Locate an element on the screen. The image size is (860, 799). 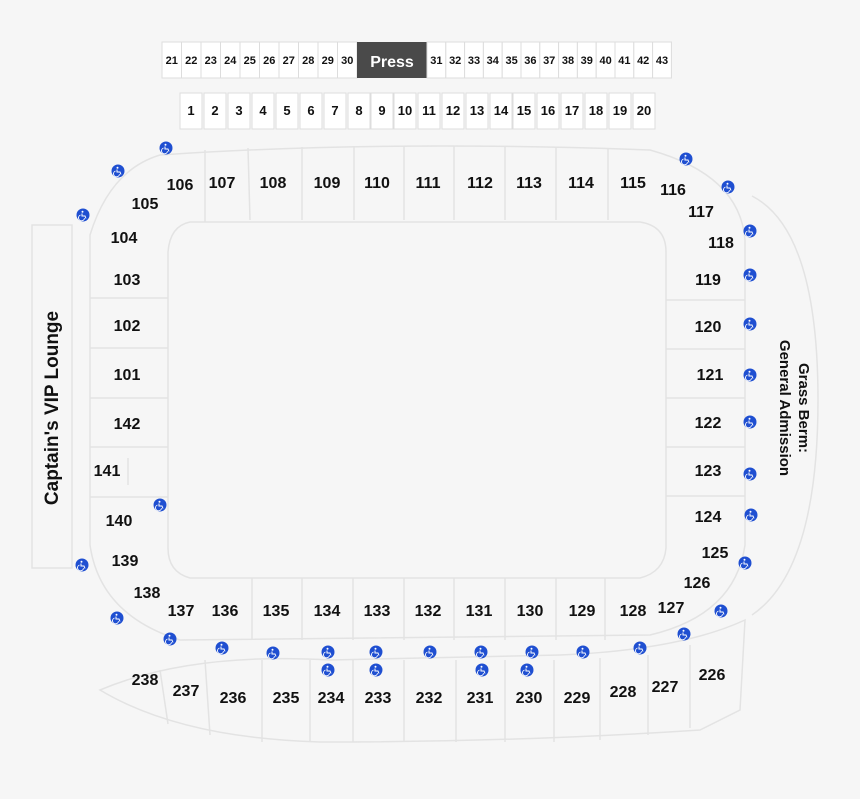
suite-19-box is located at coordinates (620, 111).